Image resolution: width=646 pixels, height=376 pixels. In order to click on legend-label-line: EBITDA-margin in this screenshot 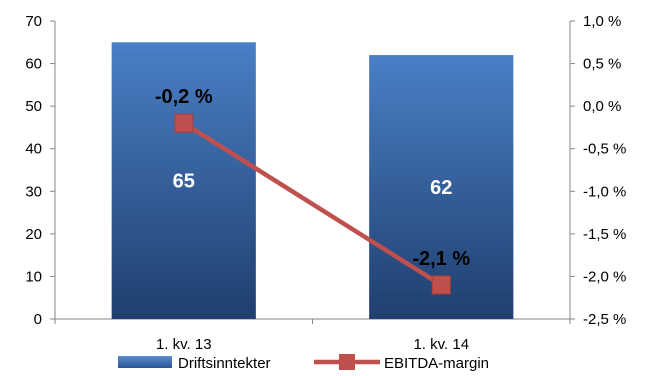, I will do `click(436, 363)`.